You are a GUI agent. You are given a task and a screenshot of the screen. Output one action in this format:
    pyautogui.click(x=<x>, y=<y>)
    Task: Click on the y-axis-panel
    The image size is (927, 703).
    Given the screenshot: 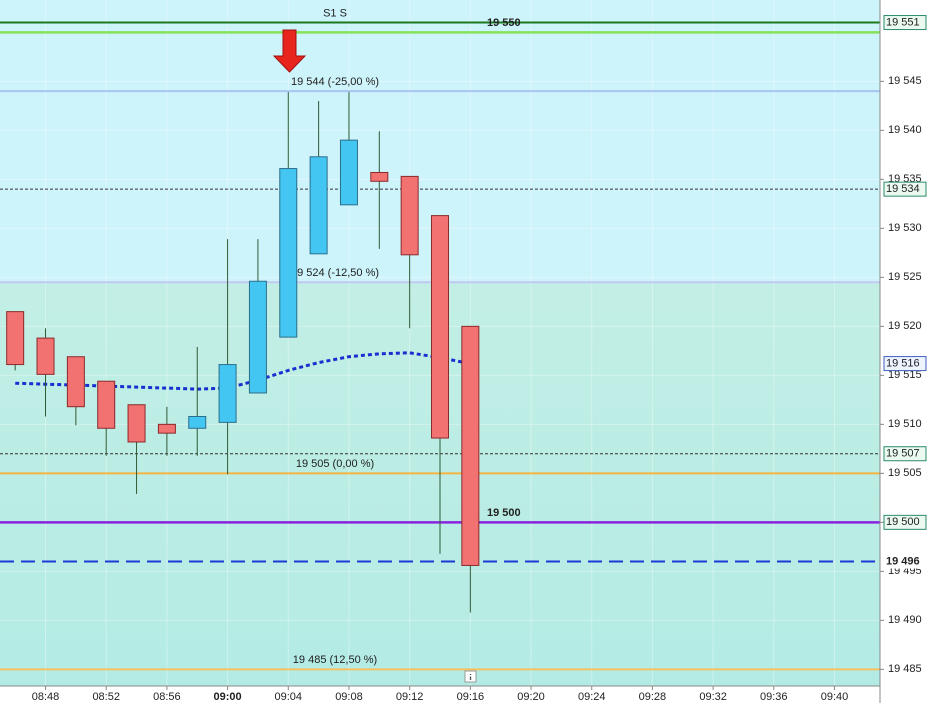 What is the action you would take?
    pyautogui.click(x=903, y=351)
    